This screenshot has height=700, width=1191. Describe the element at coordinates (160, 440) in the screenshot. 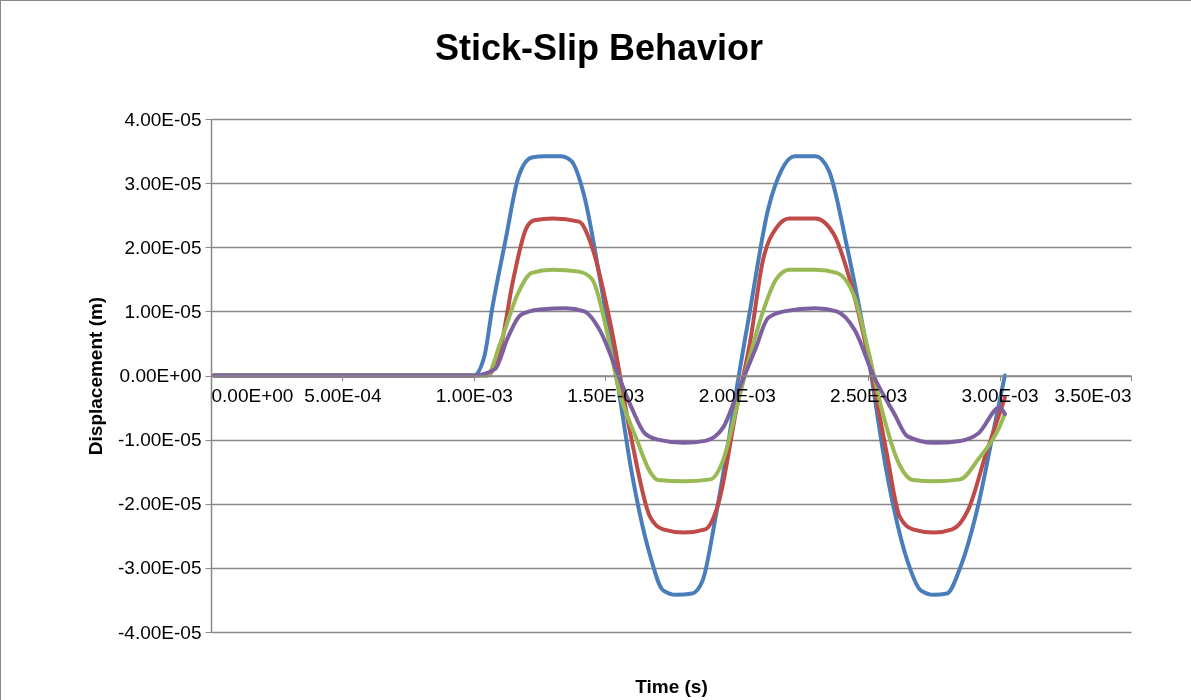

I see `y-tick-label: -1.00E-05` at that location.